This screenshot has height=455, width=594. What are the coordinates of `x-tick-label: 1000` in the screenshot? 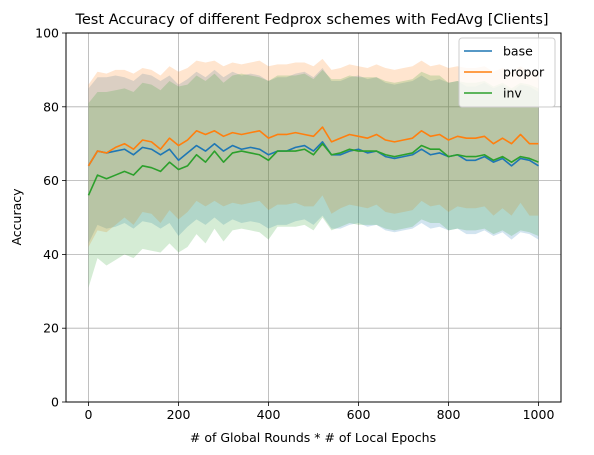 It's located at (539, 414).